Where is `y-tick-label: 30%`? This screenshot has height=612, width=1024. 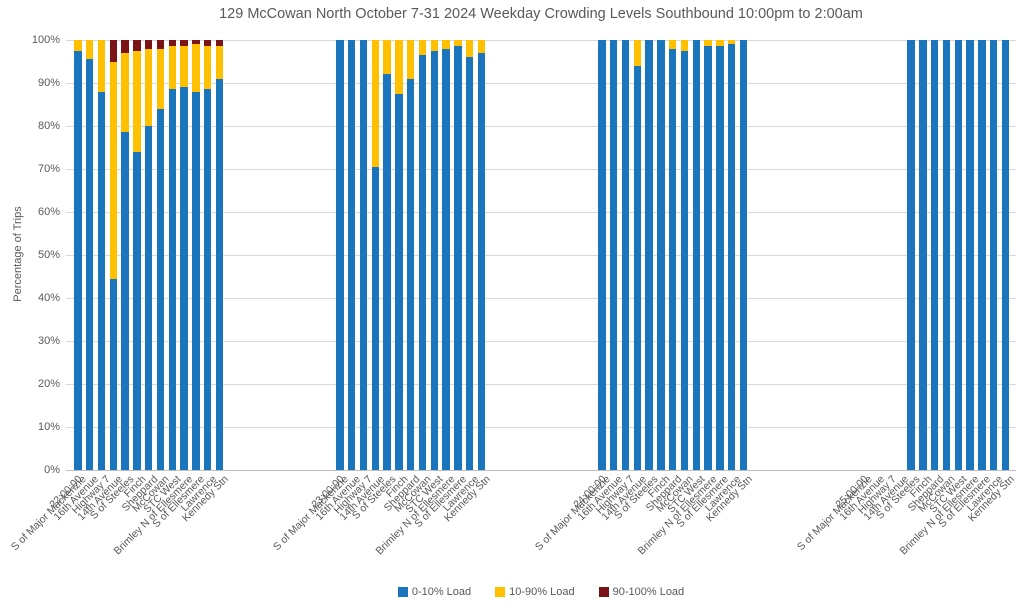 y-tick-label: 30% is located at coordinates (48, 341).